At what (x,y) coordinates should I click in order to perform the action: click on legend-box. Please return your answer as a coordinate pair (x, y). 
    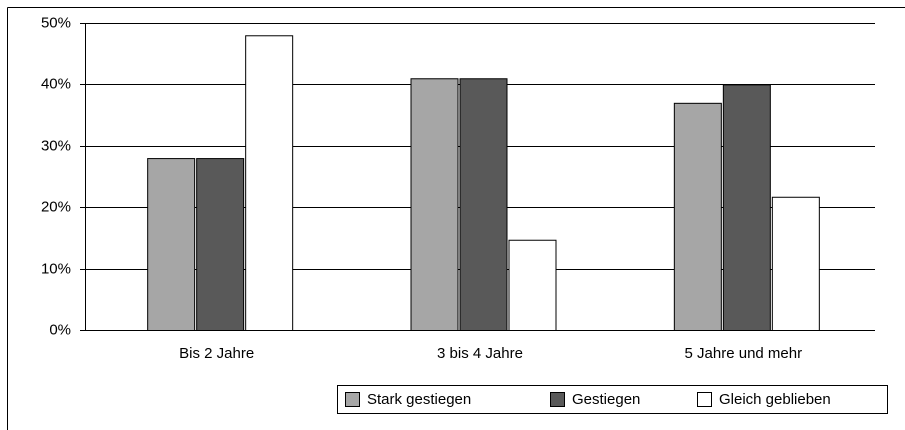
    Looking at the image, I should click on (612, 399).